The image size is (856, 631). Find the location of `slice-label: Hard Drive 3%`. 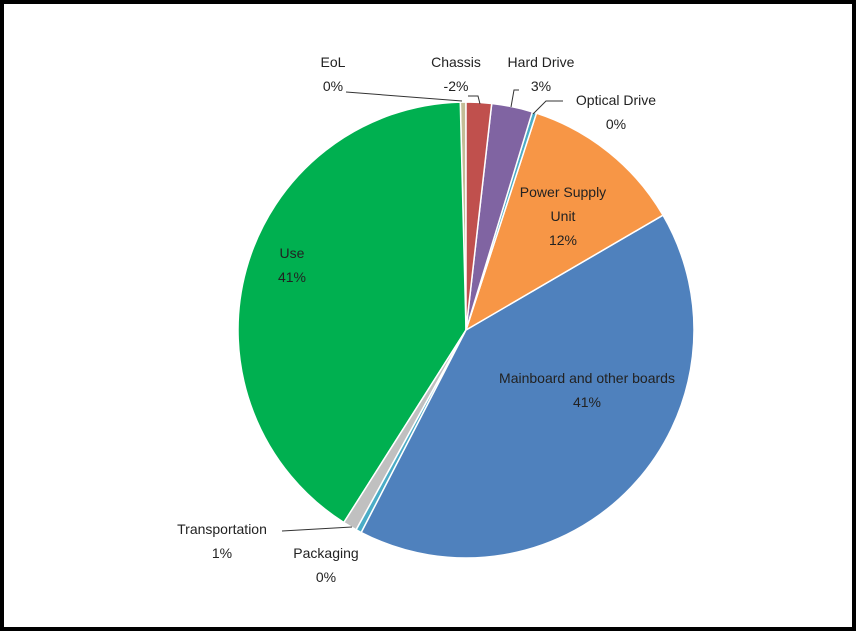

slice-label: Hard Drive 3% is located at coordinates (541, 74).